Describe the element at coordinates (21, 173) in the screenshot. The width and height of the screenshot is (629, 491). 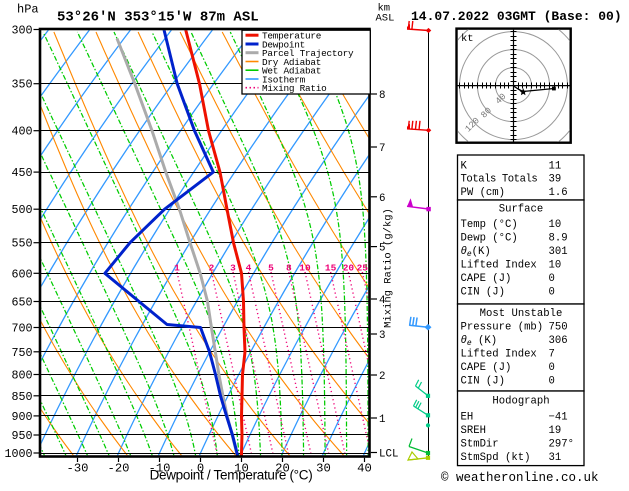
I see `svg-text: 450` at that location.